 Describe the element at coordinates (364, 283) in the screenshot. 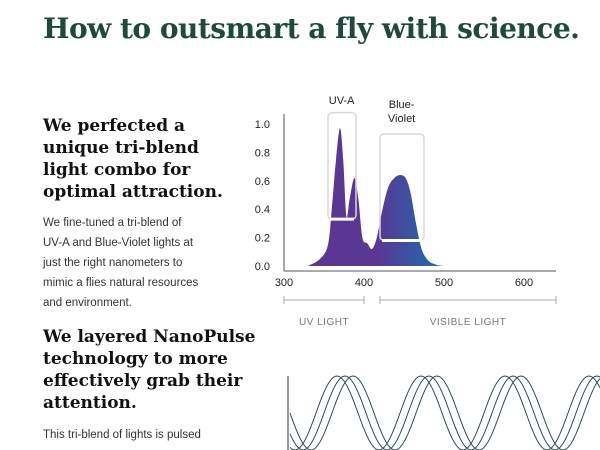

I see `x-tick-label: 400` at that location.